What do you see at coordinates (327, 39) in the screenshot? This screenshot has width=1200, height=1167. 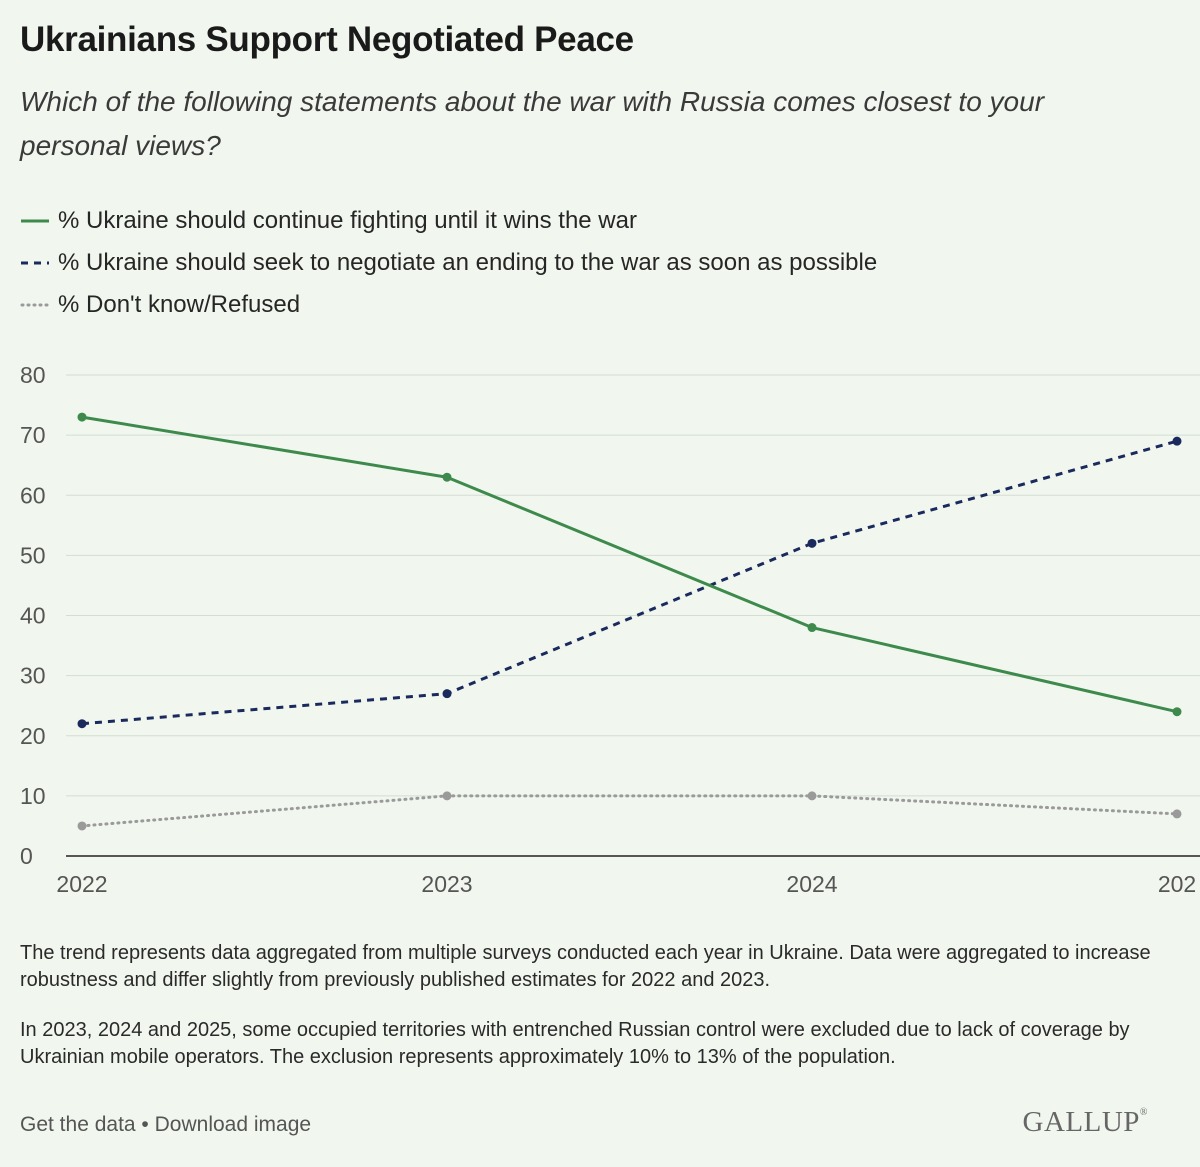 I see `chart-title: Ukrainians Support Negotiated Peace` at bounding box center [327, 39].